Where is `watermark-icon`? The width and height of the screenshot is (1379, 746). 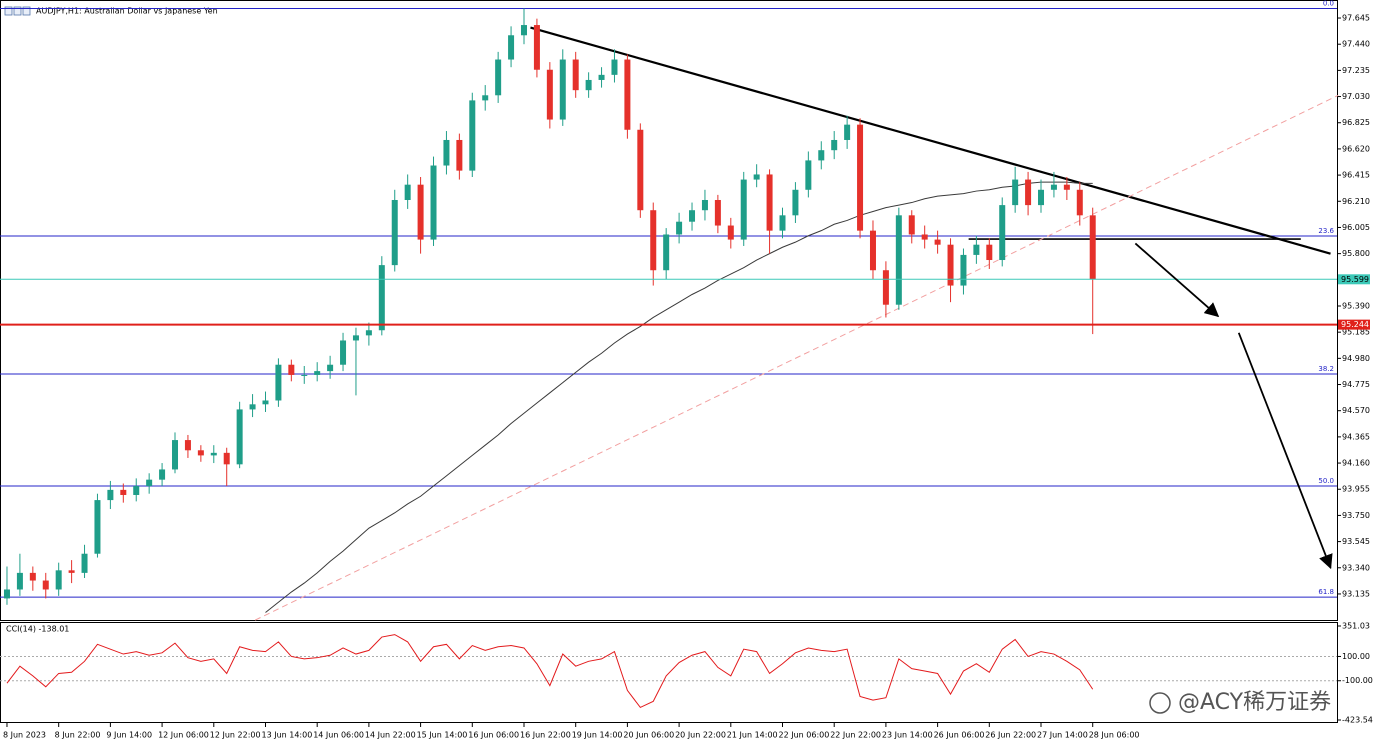
watermark-icon is located at coordinates (1160, 703).